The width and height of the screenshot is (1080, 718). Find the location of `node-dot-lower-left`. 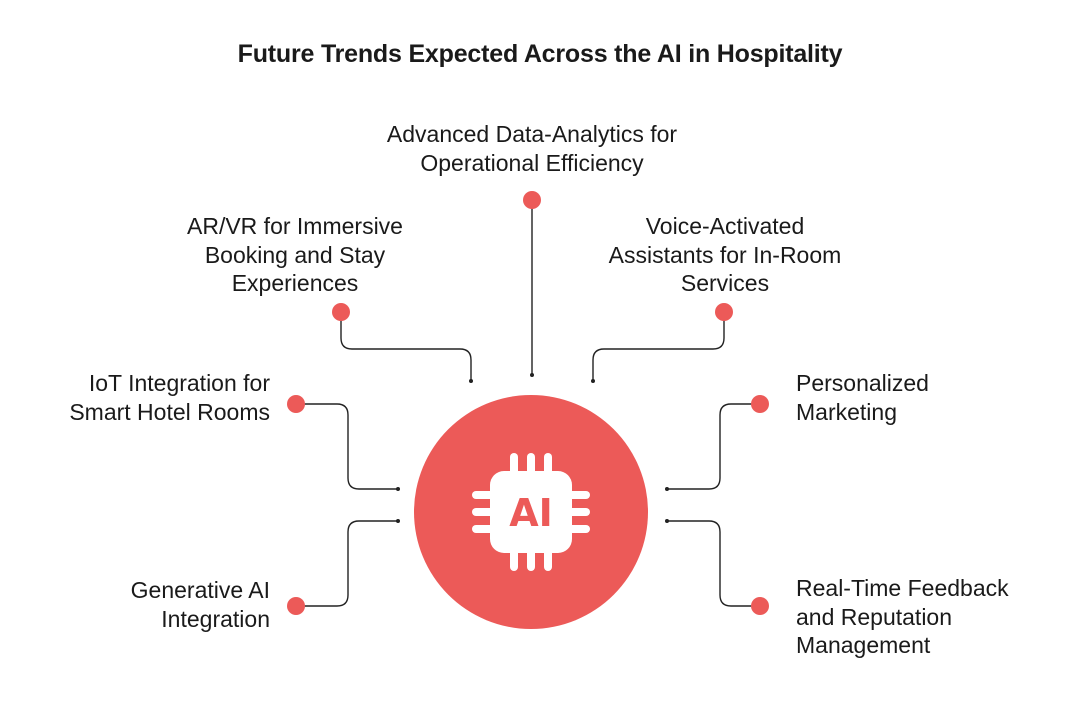

node-dot-lower-left is located at coordinates (296, 606).